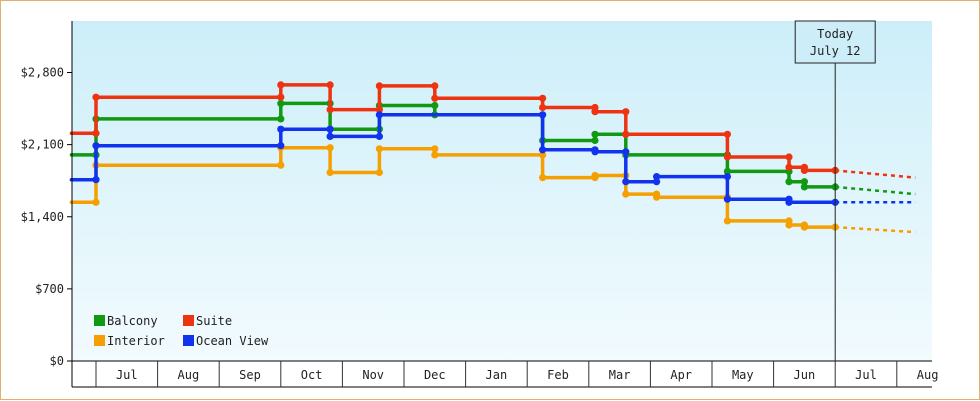 The height and width of the screenshot is (401, 980). Describe the element at coordinates (875, 229) in the screenshot. I see `series-forecast-interior` at that location.